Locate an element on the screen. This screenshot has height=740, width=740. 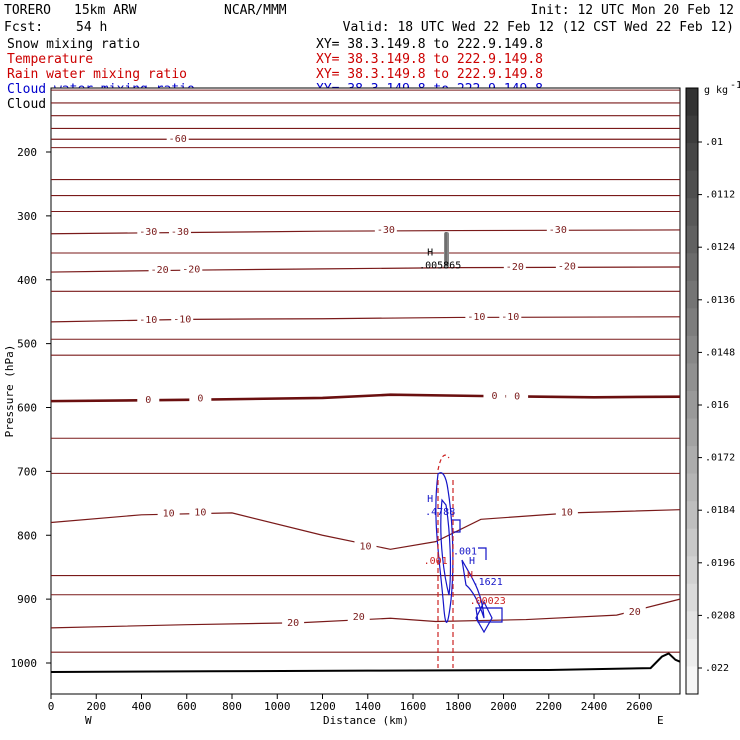
y-tick-label: 1000 is located at coordinates (24, 663).